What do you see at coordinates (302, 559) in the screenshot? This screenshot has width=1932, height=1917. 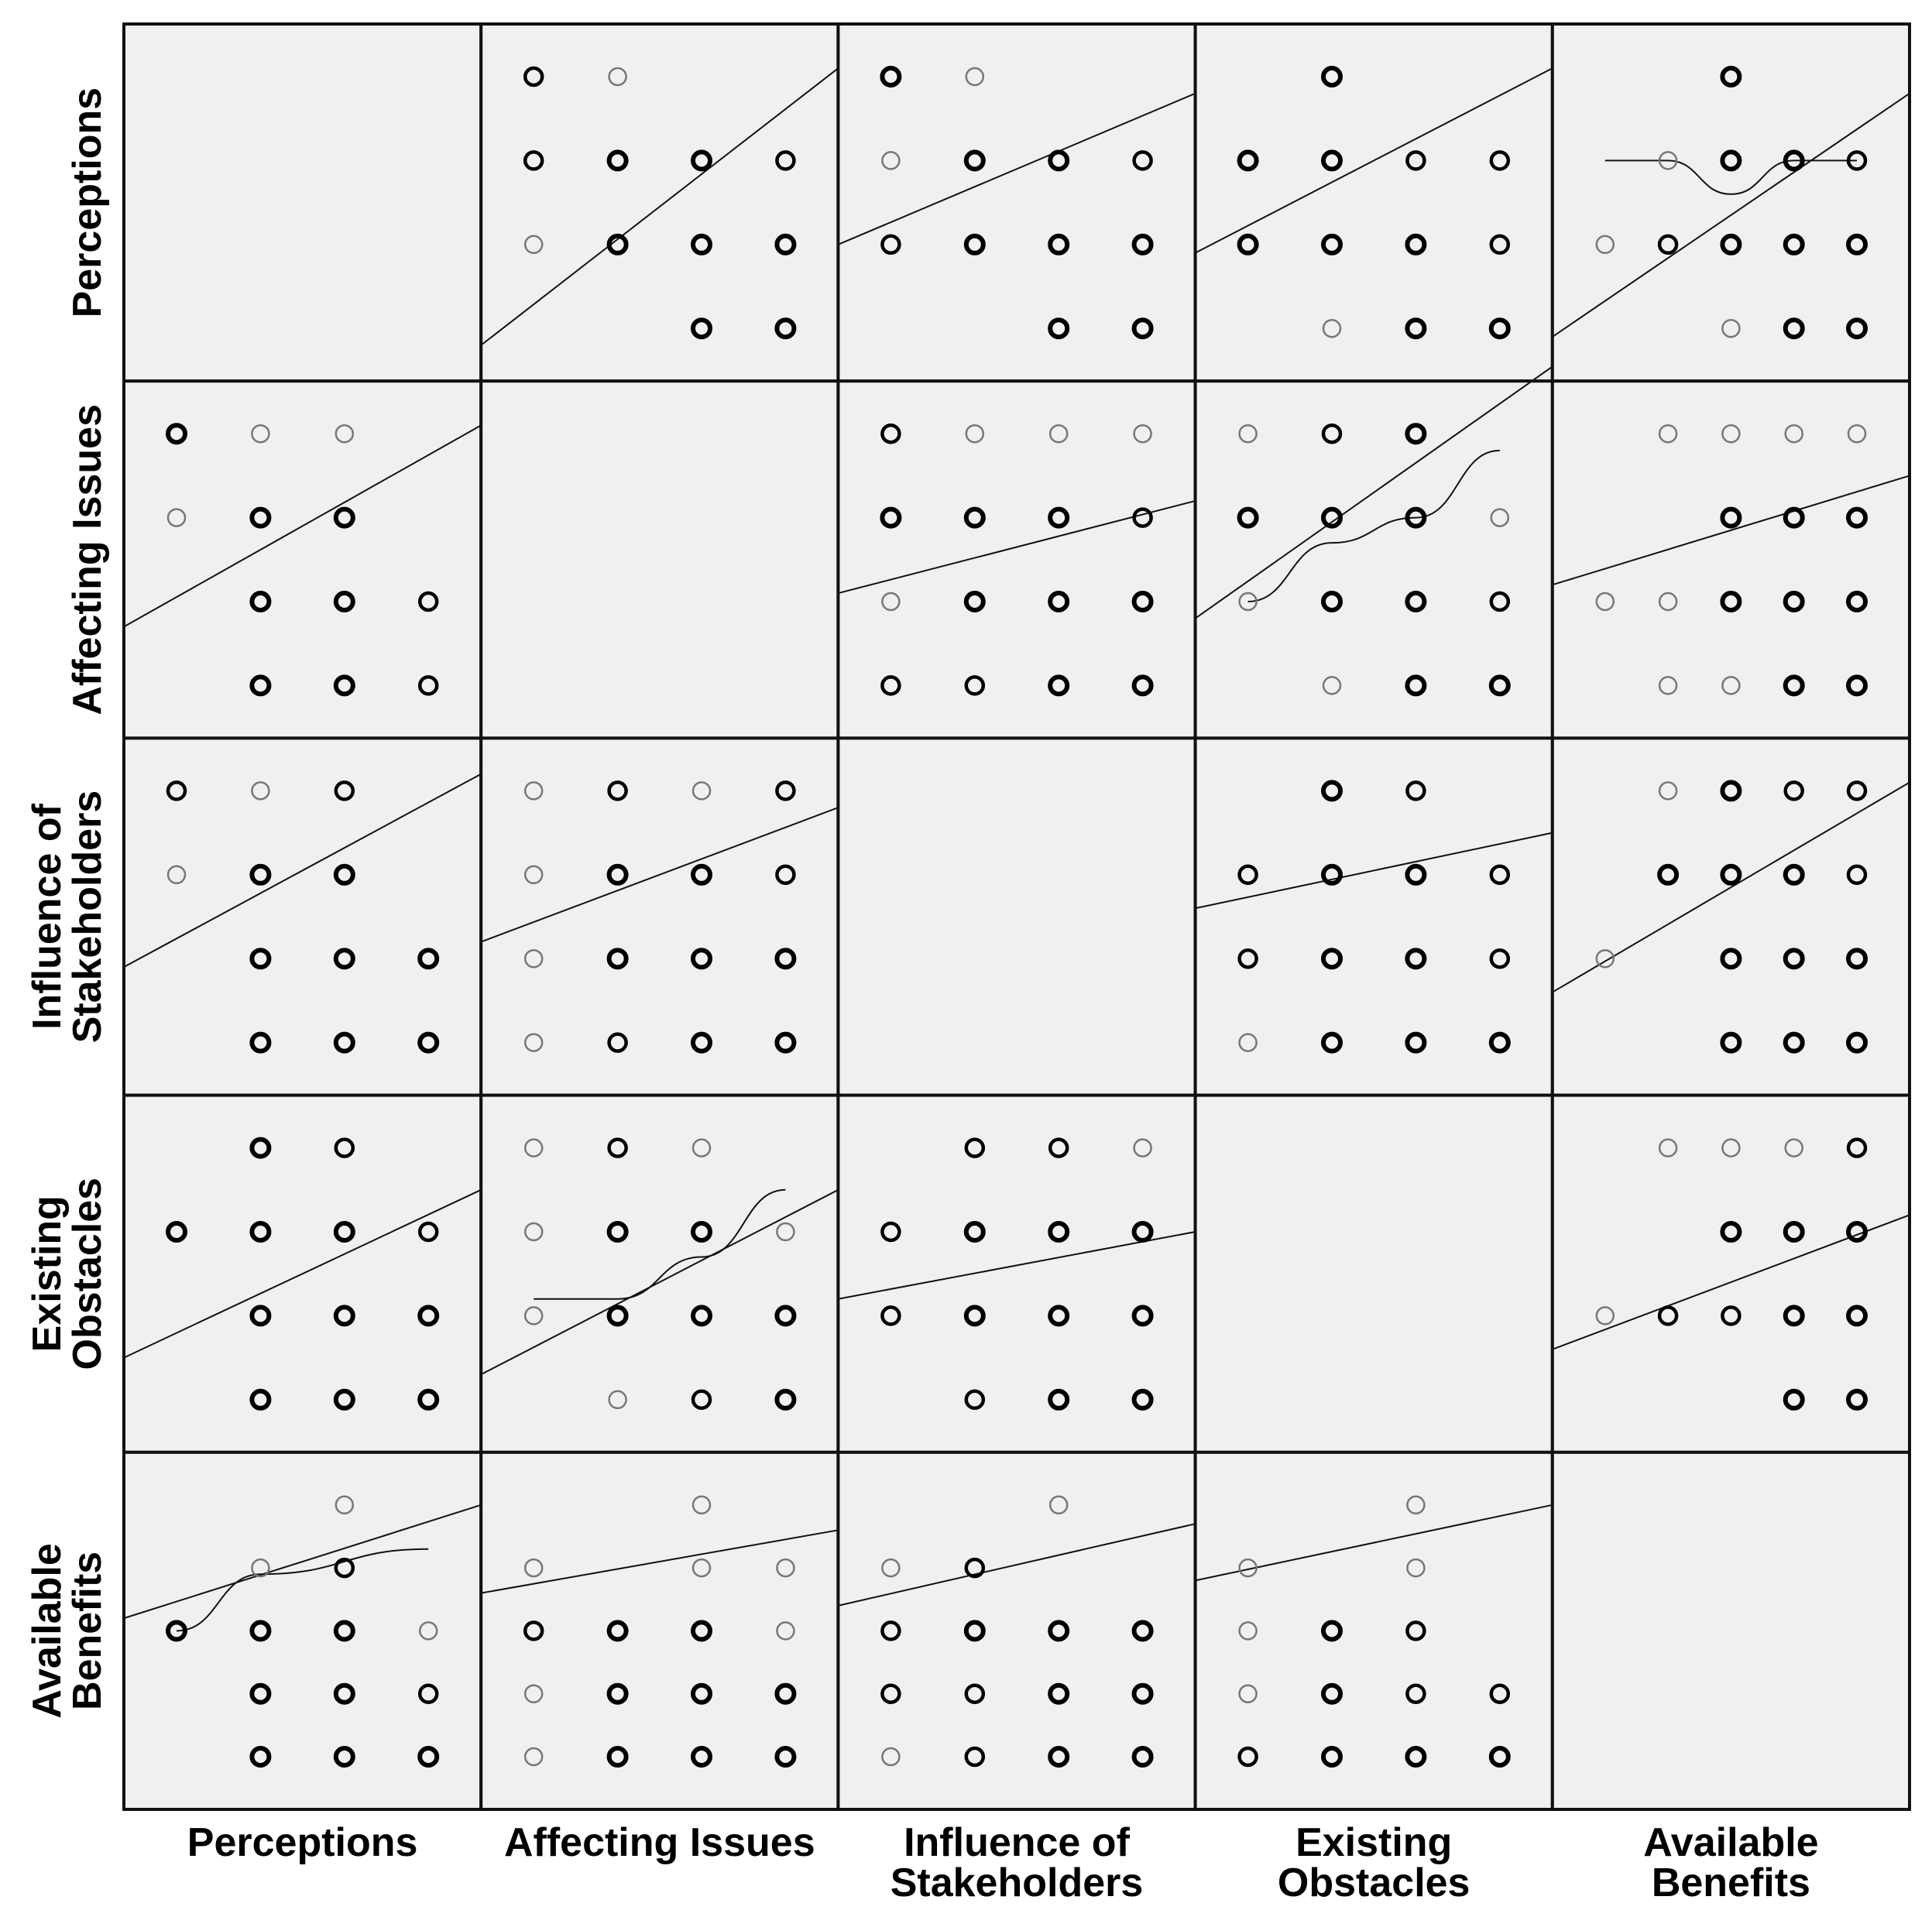 I see `panel-bg-r1-c0` at bounding box center [302, 559].